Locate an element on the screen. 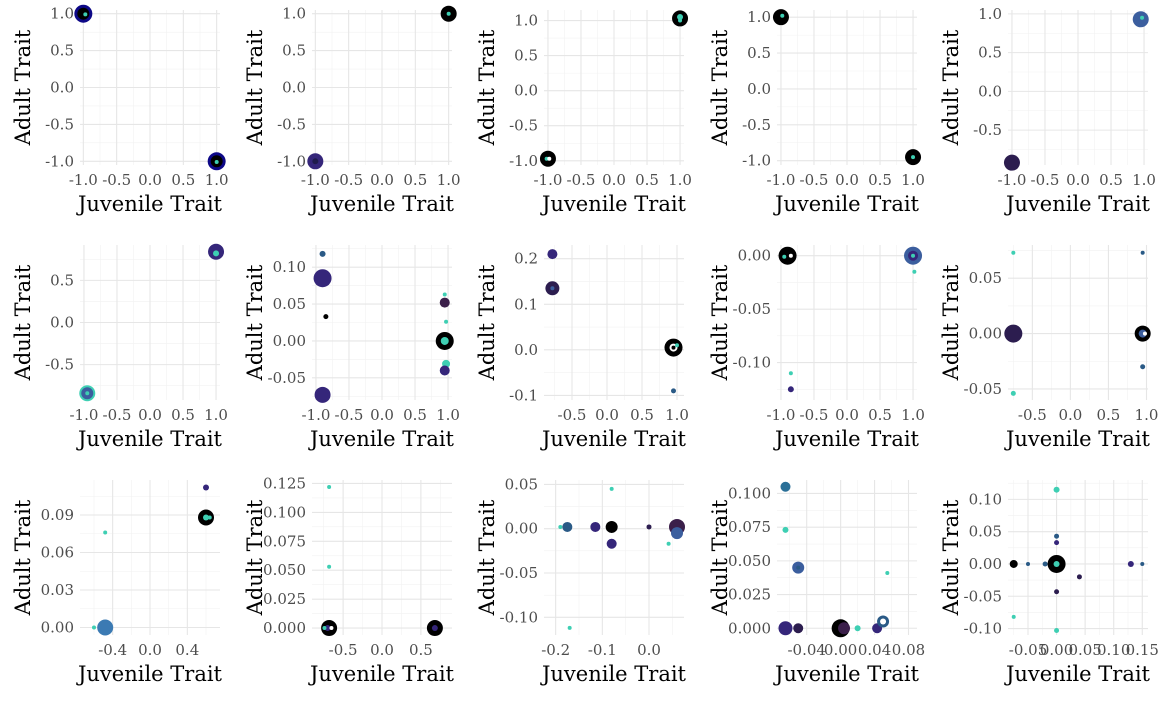  y-tick-label: 0.03 is located at coordinates (57, 590).